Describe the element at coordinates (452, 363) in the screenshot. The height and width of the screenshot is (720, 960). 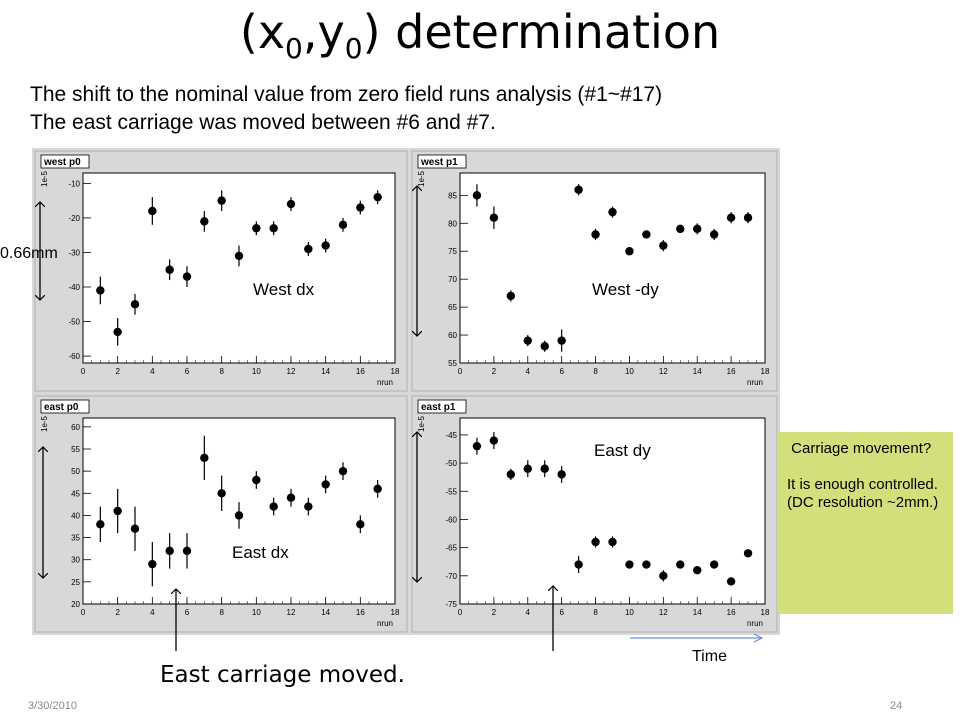
I see `y-tick-label: 55` at that location.